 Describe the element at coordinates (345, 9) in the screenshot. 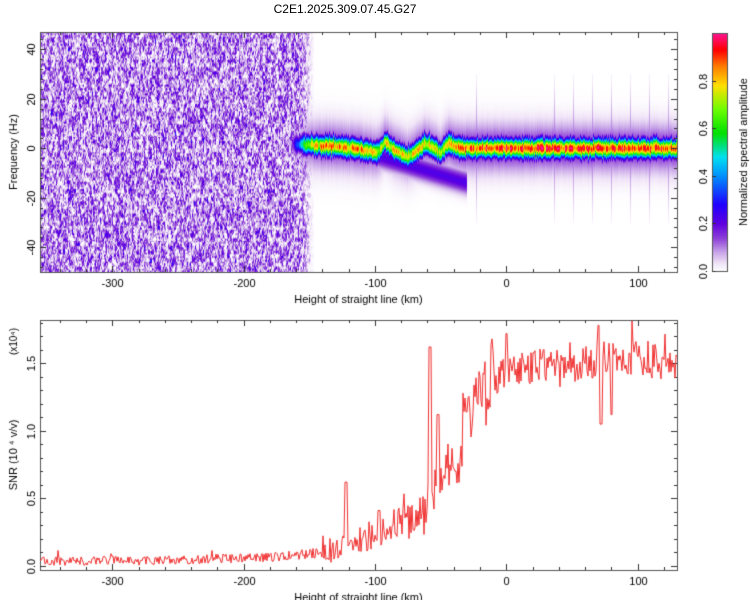

I see `page-title: C2E1.2025.309.07.45.G27` at that location.